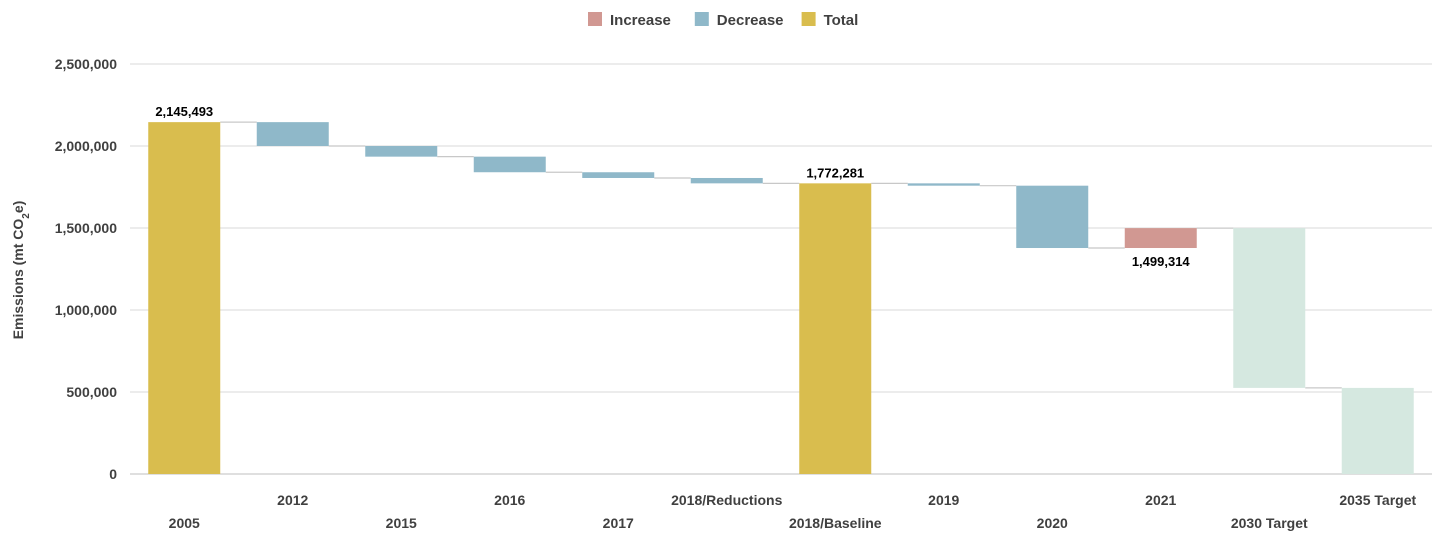  Describe the element at coordinates (1160, 500) in the screenshot. I see `x-tick-label: 2021` at that location.